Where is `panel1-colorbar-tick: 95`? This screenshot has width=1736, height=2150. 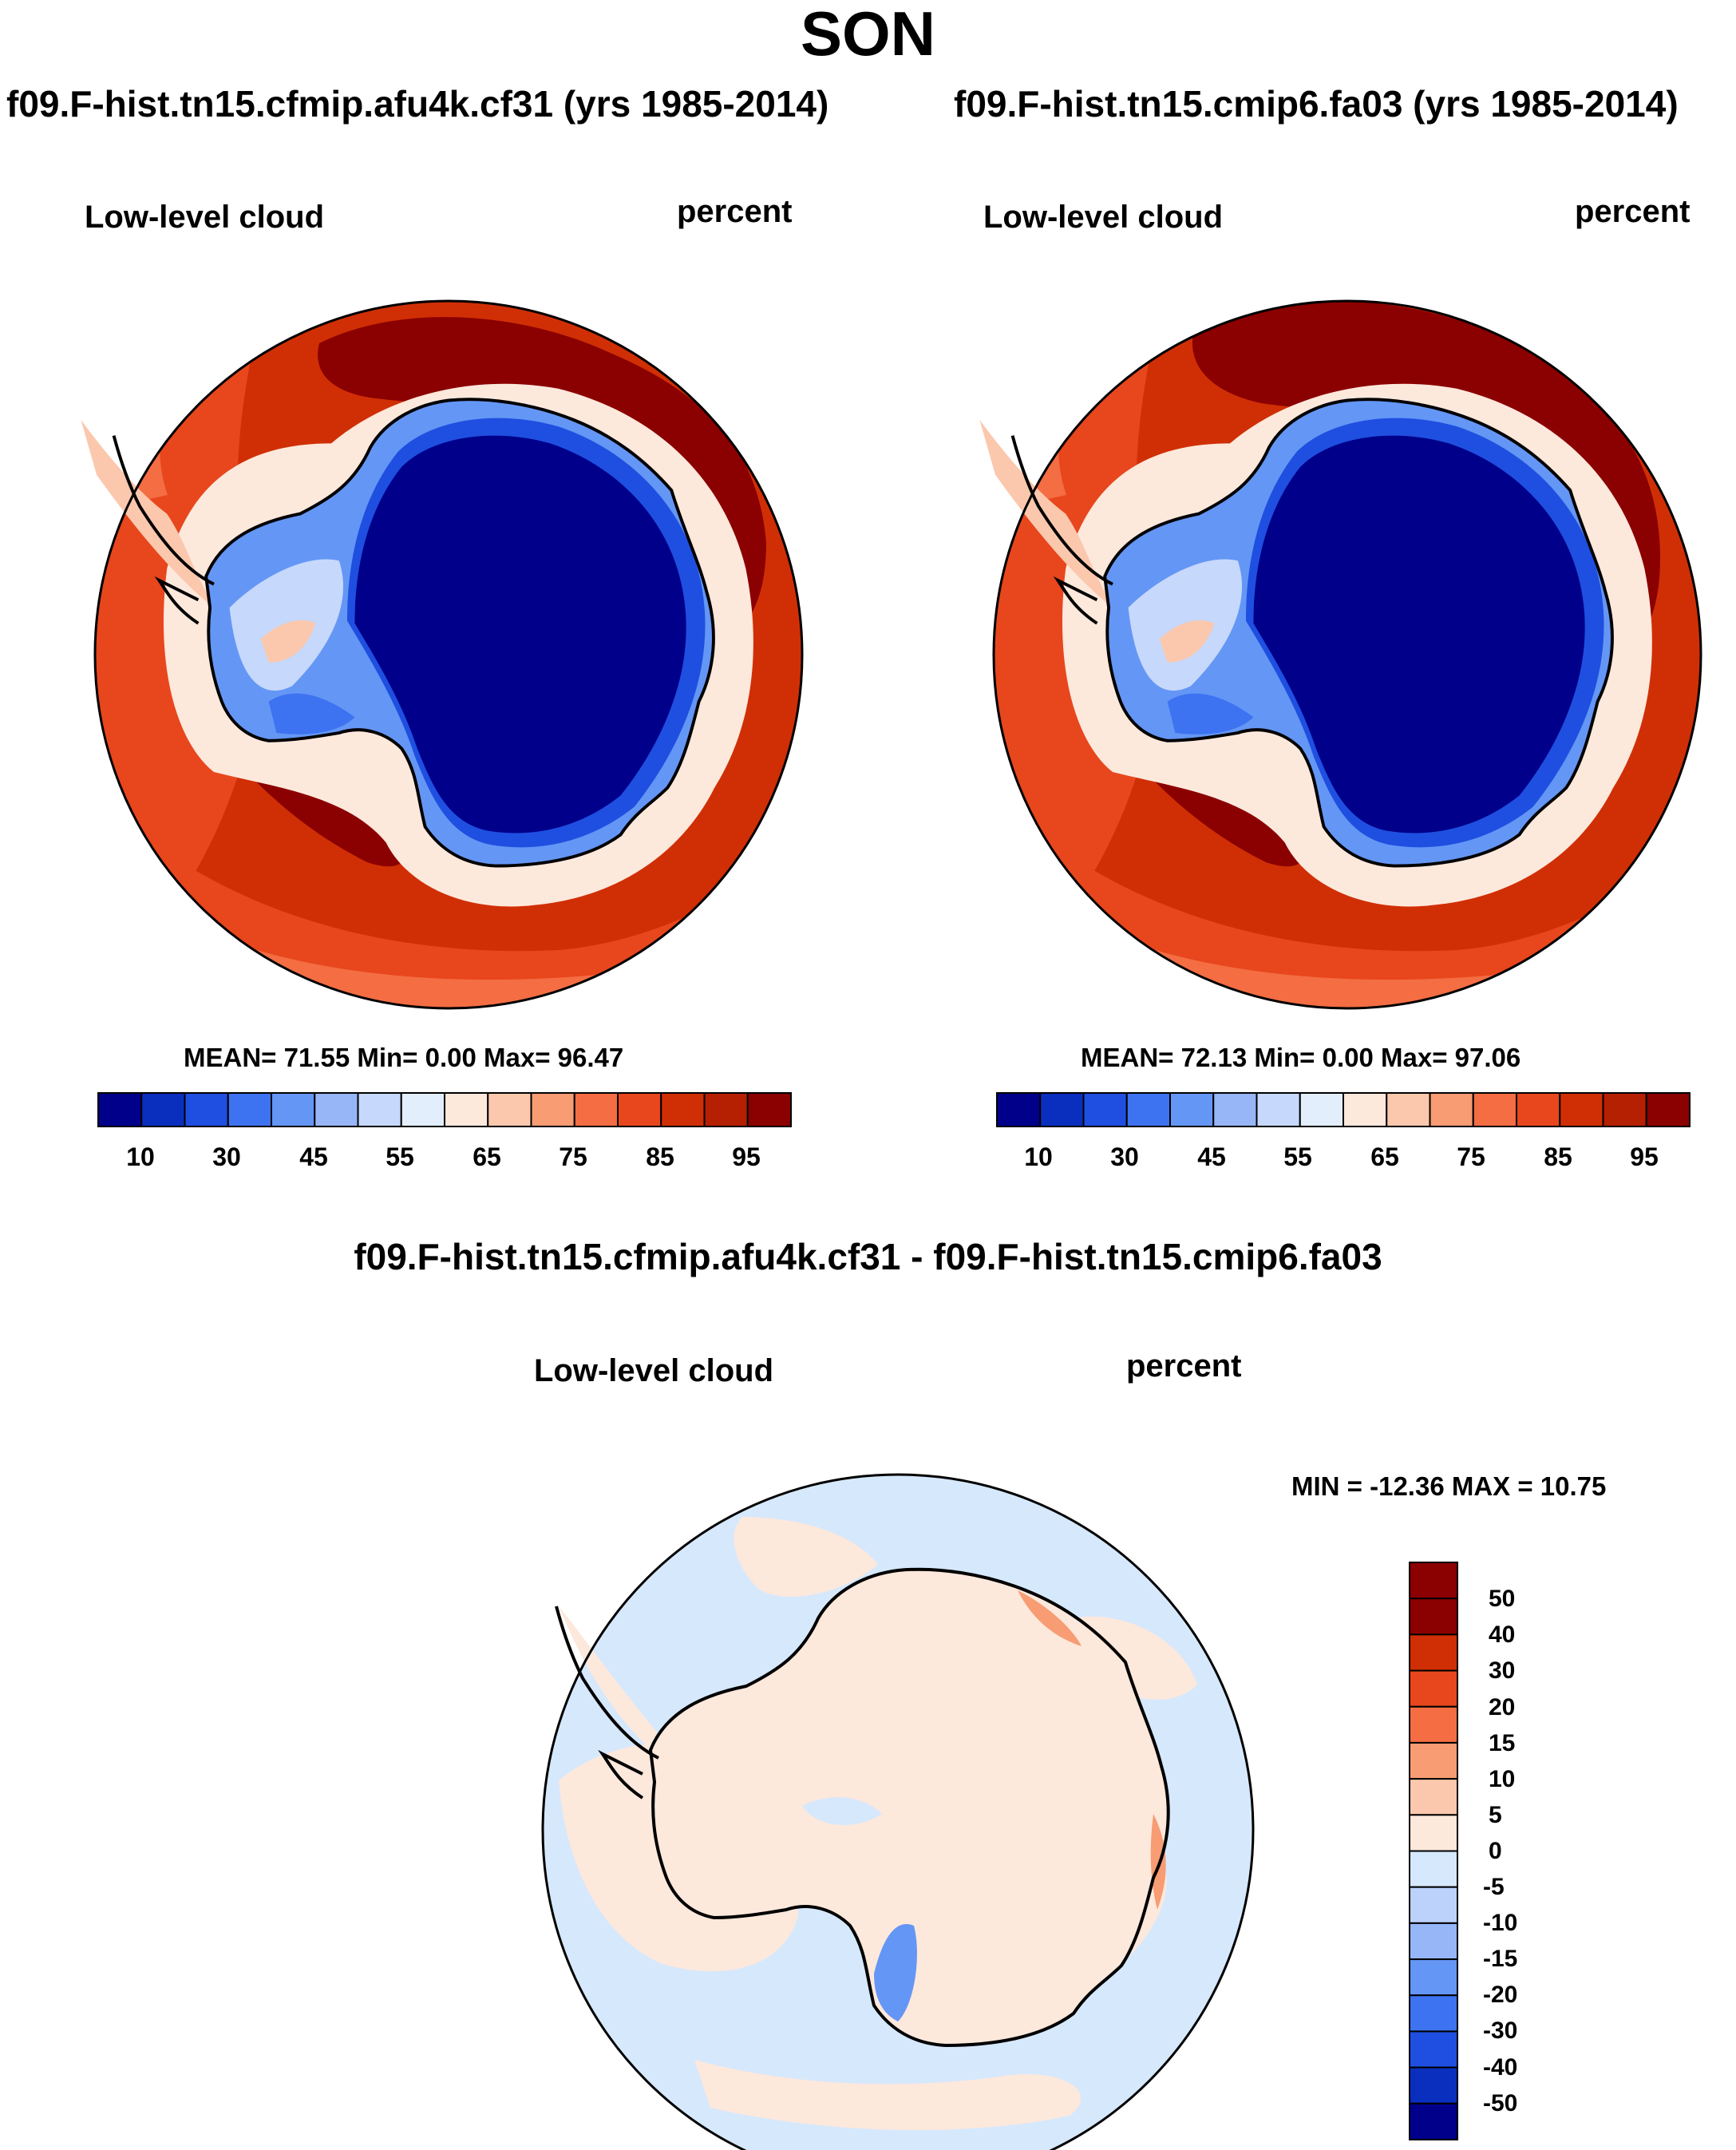
panel1-colorbar-tick: 95 is located at coordinates (746, 1156).